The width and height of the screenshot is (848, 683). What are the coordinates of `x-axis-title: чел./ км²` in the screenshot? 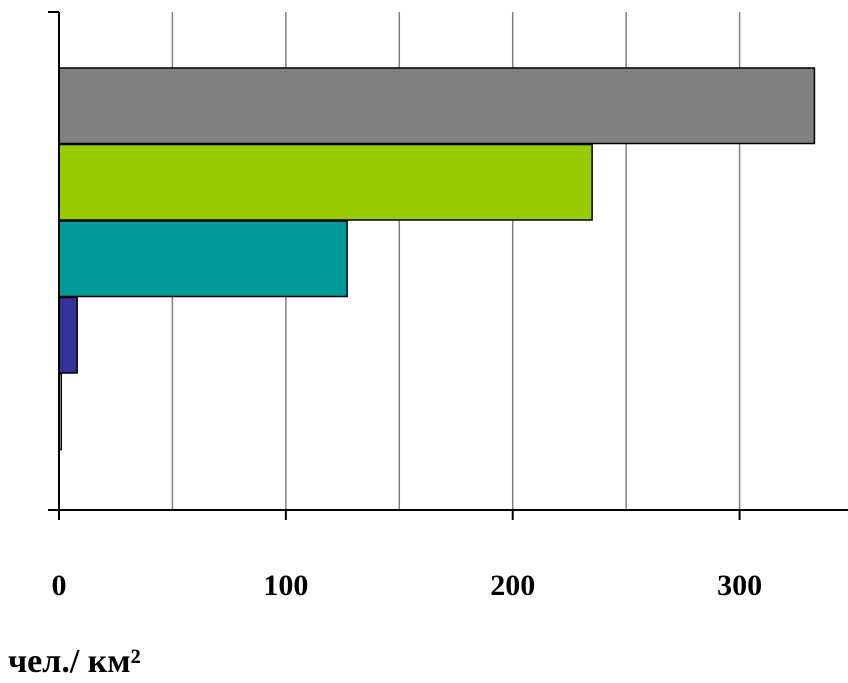 It's located at (74, 661).